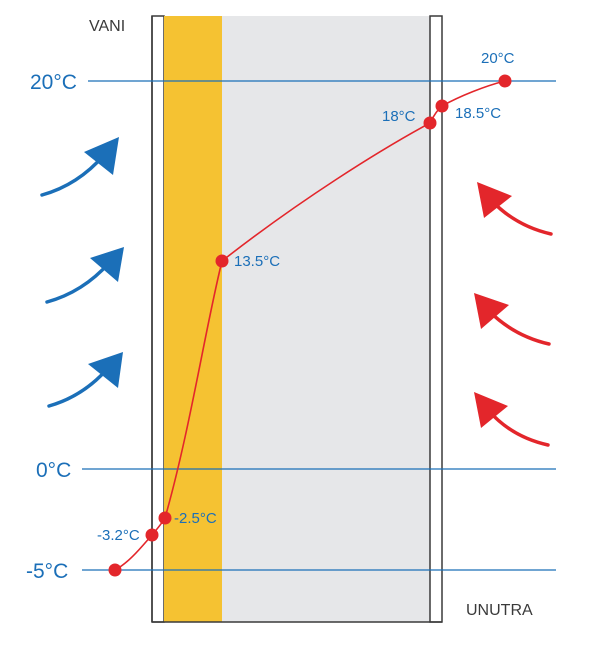 The width and height of the screenshot is (600, 651). What do you see at coordinates (195, 518) in the screenshot?
I see `temperature-label-minus2-5: -2.5°C` at bounding box center [195, 518].